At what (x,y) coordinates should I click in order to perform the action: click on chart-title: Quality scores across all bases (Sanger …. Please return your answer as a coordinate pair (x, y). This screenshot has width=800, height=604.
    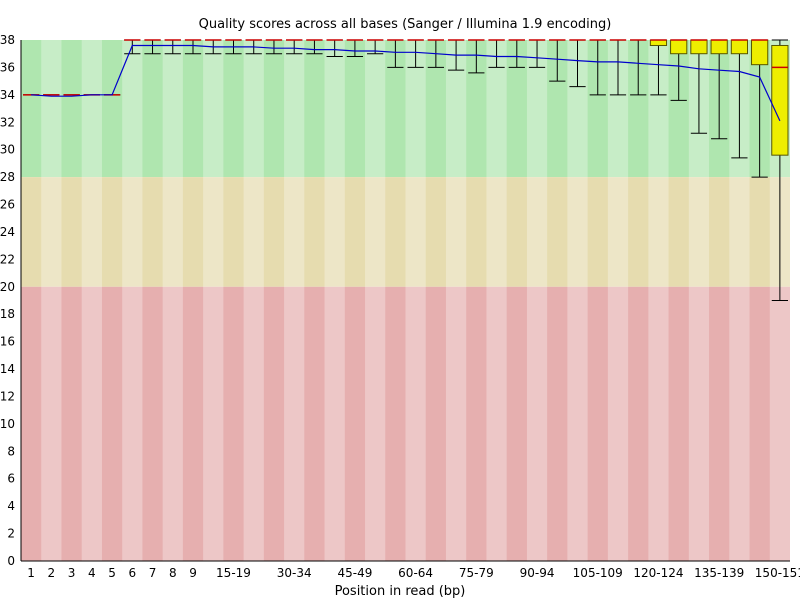
    Looking at the image, I should click on (405, 24).